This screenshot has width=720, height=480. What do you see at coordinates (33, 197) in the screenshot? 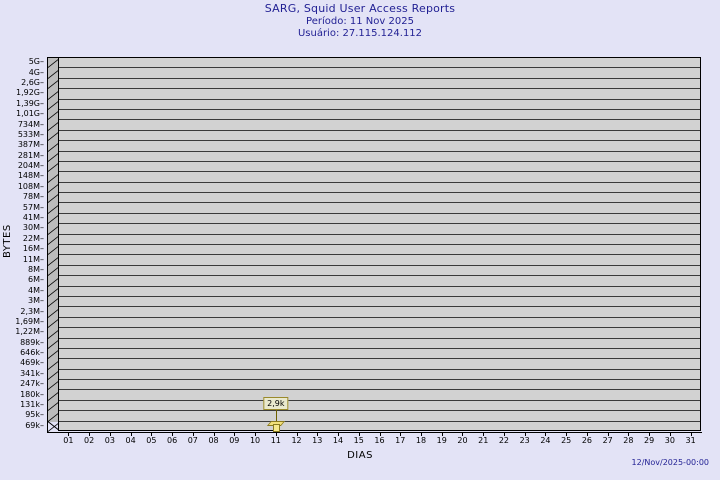
I see `y-axis-tick-label: 78M–` at bounding box center [33, 197].